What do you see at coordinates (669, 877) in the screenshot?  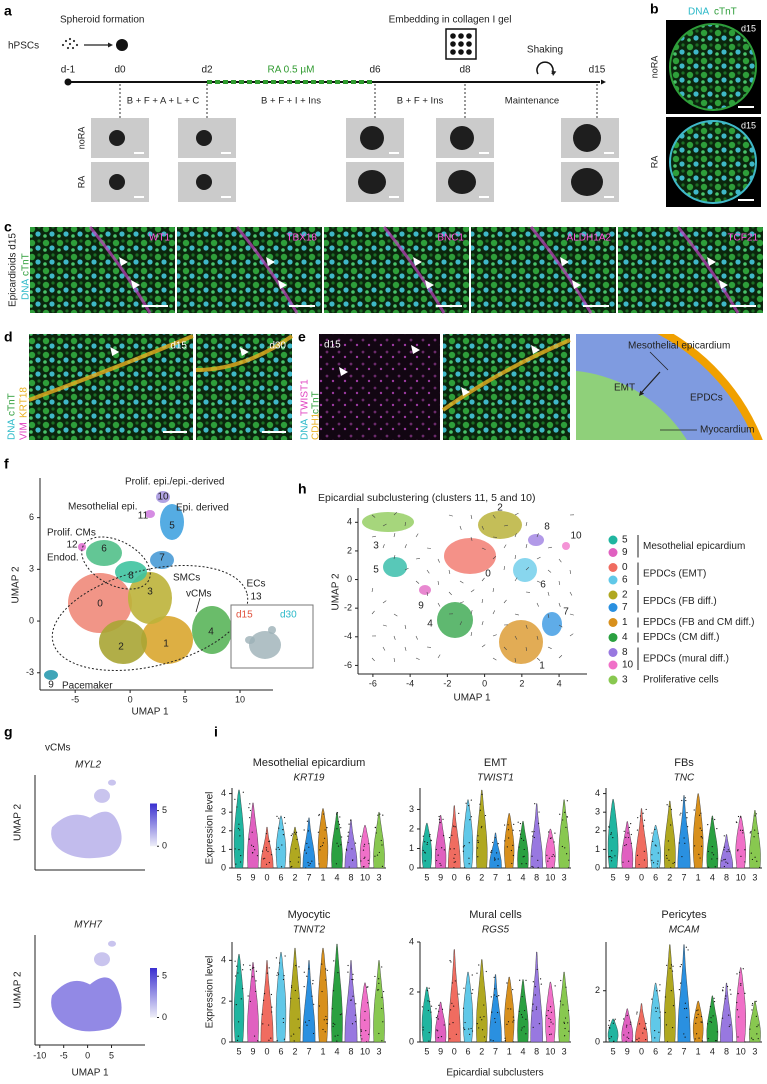 I see `x-tick-label: 2` at bounding box center [669, 877].